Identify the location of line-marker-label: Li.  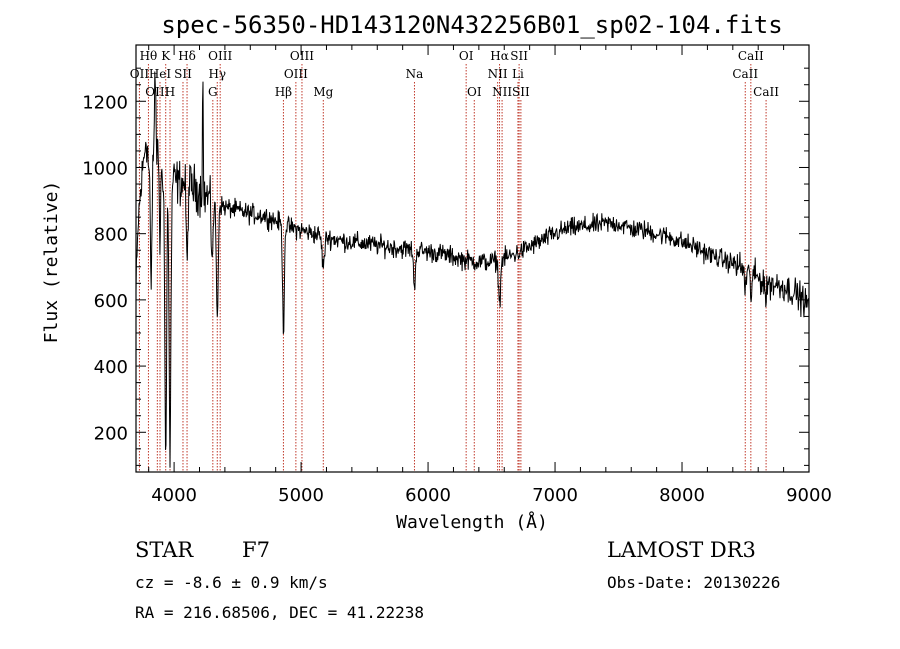
(518, 74).